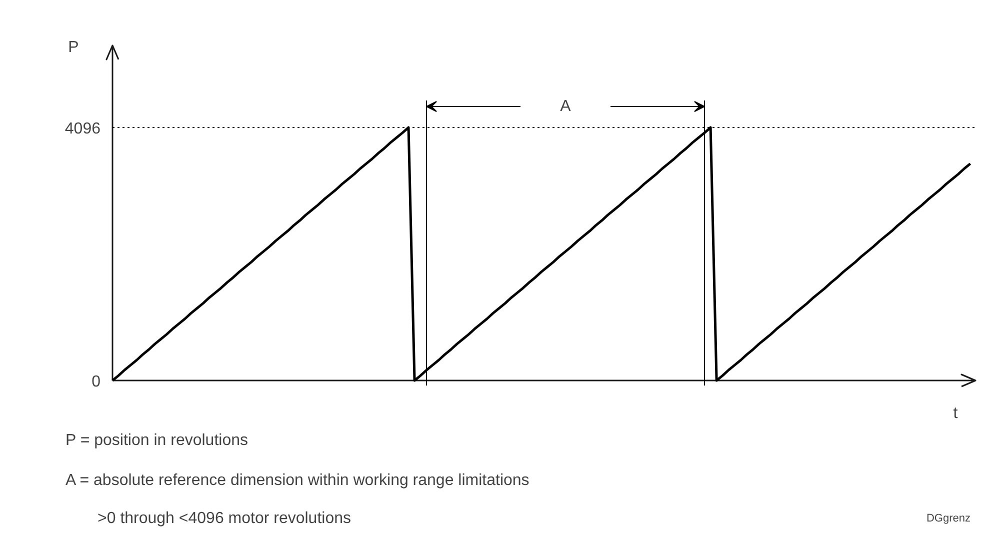 The height and width of the screenshot is (545, 981). Describe the element at coordinates (948, 518) in the screenshot. I see `text: DGgrenz` at that location.